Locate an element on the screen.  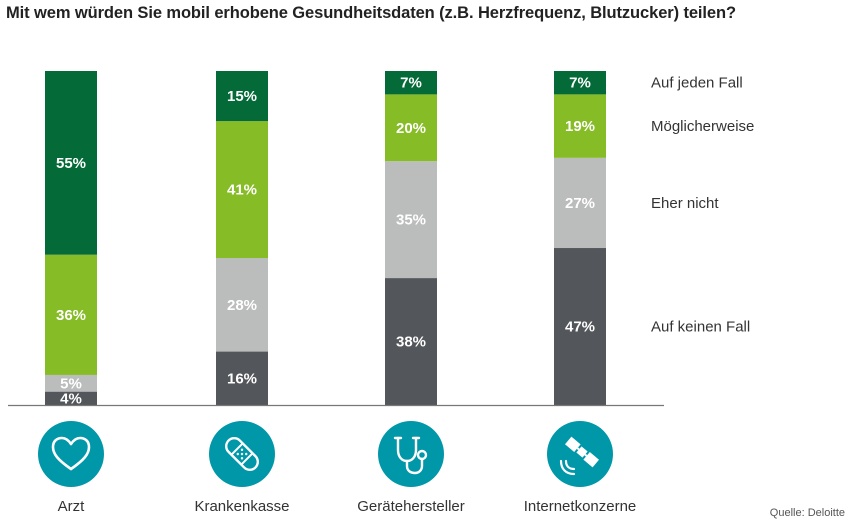
bar-segment-krankenkasse-moglicherweise is located at coordinates (242, 190).